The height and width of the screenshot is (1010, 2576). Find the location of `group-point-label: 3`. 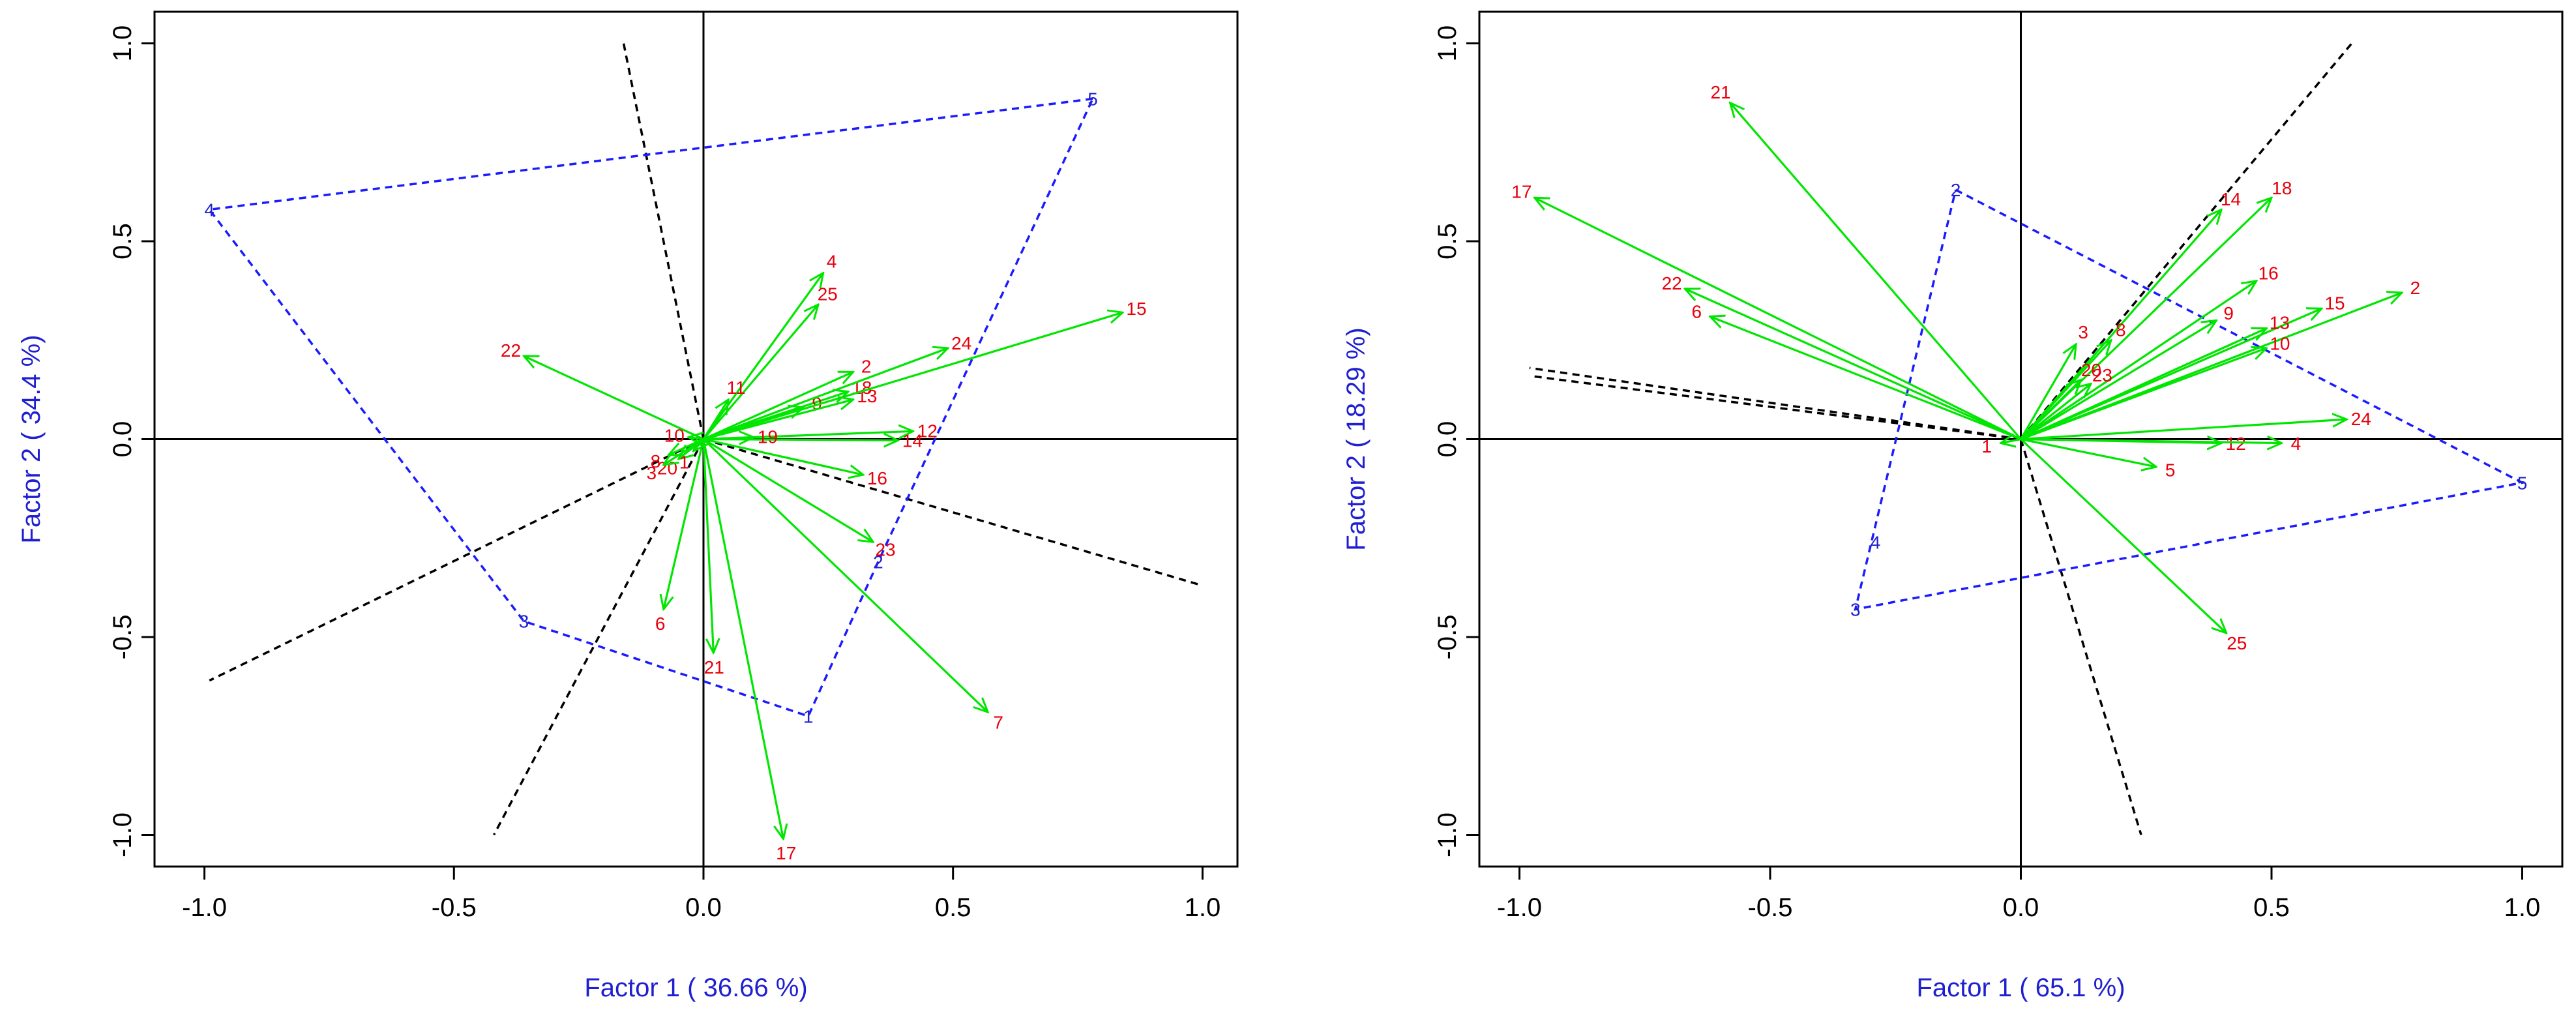

group-point-label: 3 is located at coordinates (1855, 609).